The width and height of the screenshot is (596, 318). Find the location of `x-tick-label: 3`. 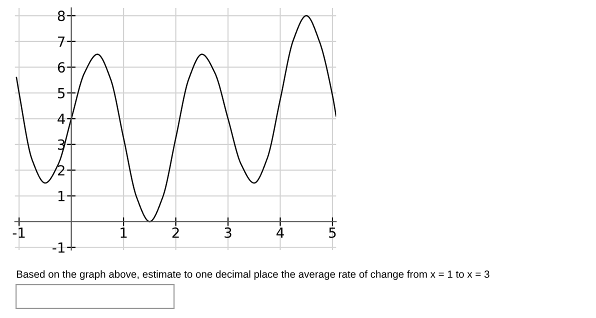

x-tick-label: 3 is located at coordinates (228, 232).